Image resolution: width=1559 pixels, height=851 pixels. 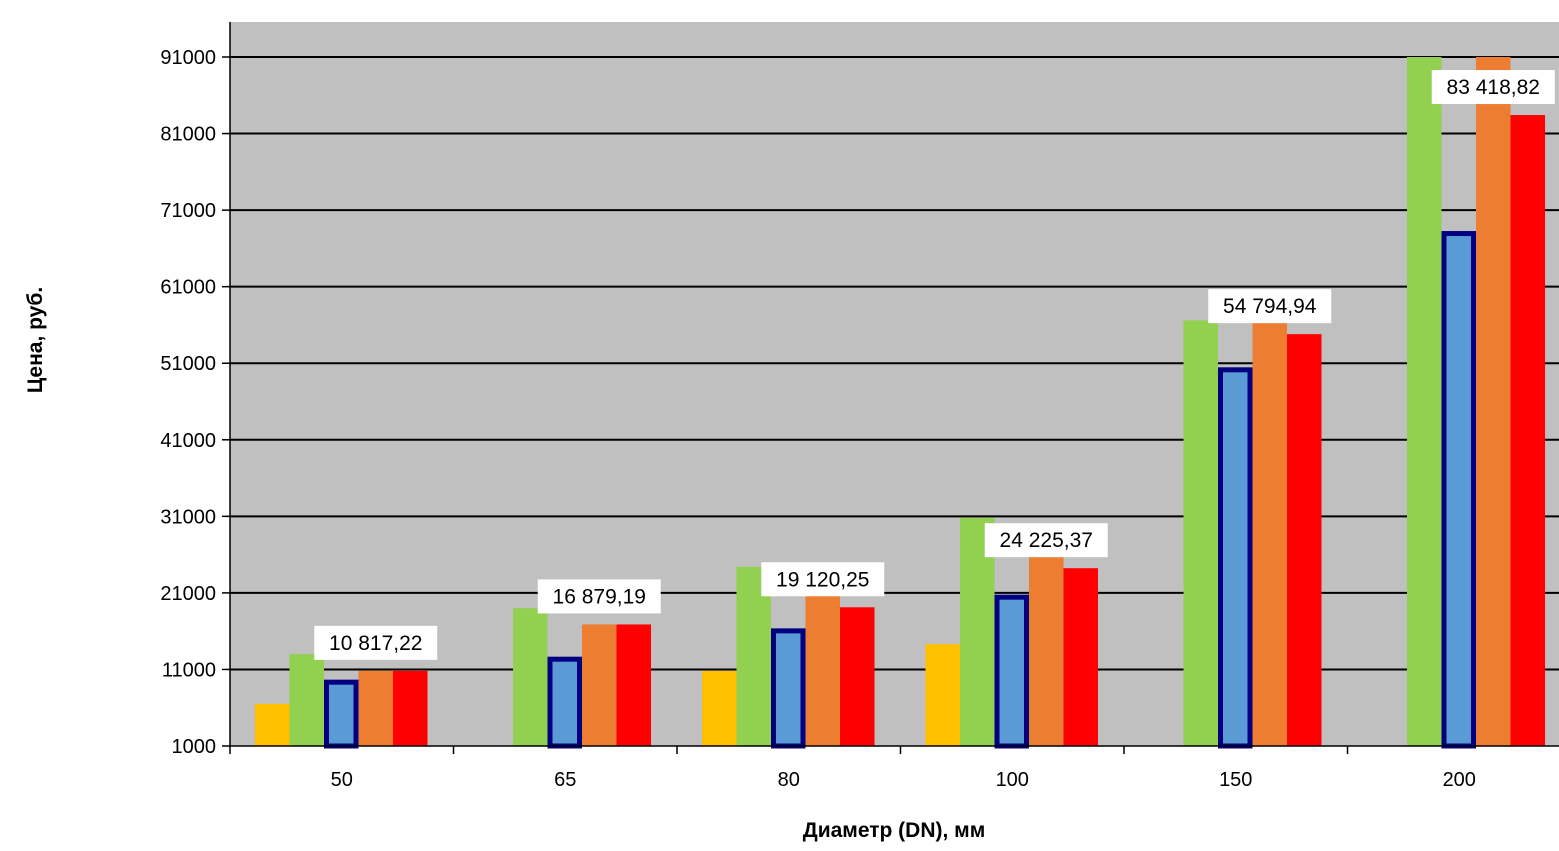 What do you see at coordinates (565, 780) in the screenshot?
I see `x-tick-label: 65` at bounding box center [565, 780].